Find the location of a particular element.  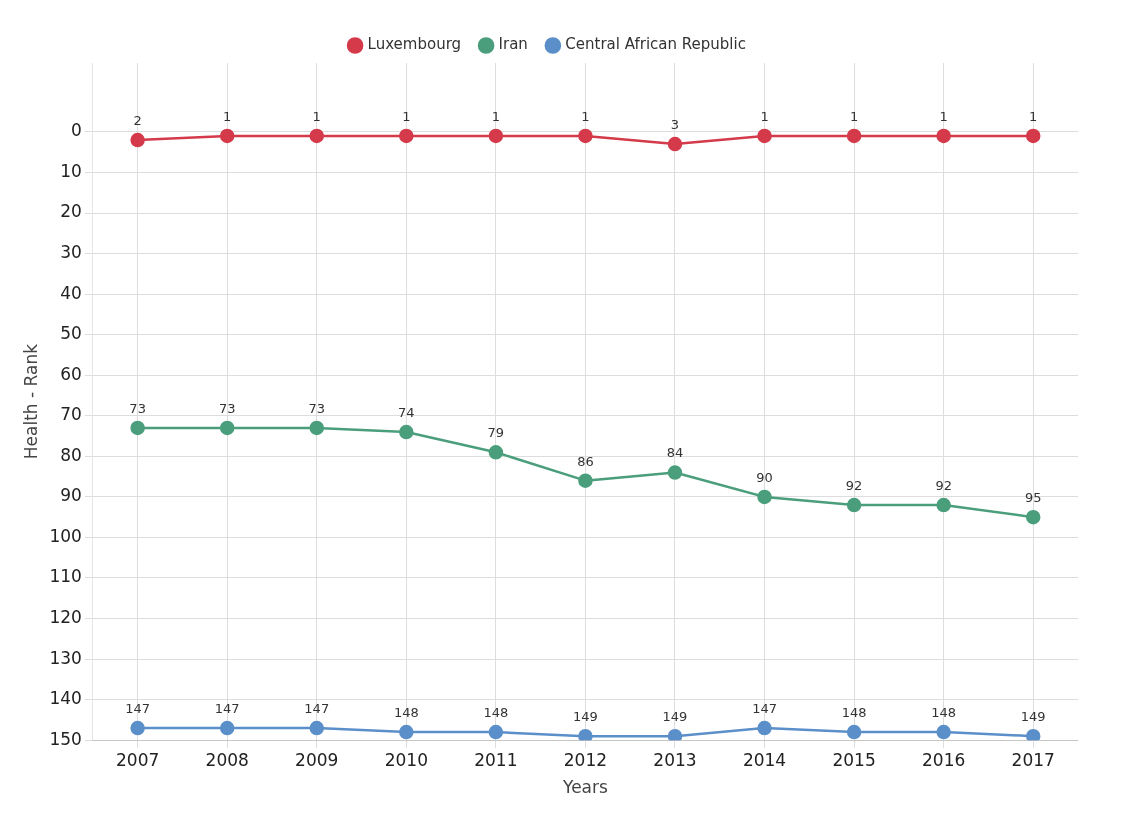

y-tick-label: 0 is located at coordinates (76, 130).